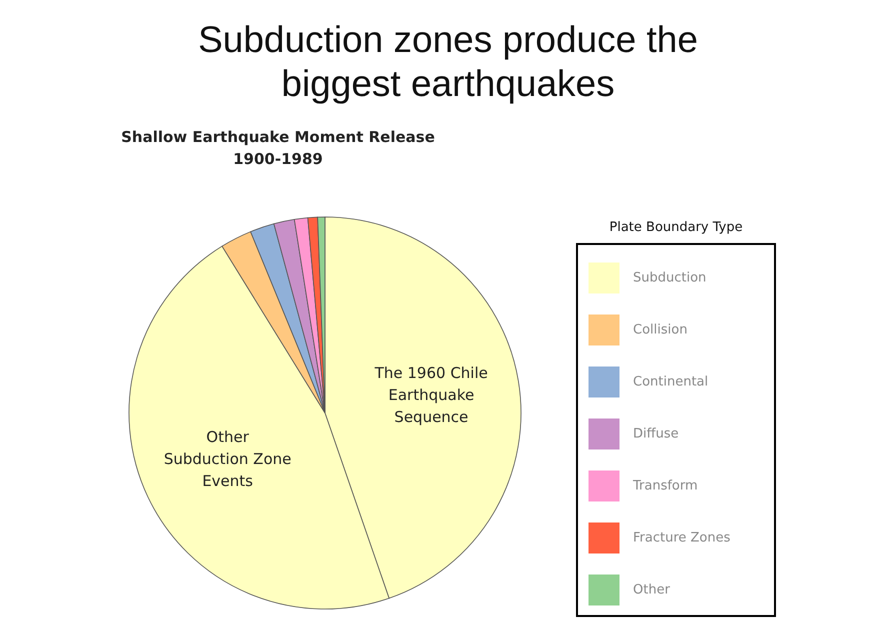 This screenshot has height=644, width=880. I want to click on legend-label: Transform, so click(665, 486).